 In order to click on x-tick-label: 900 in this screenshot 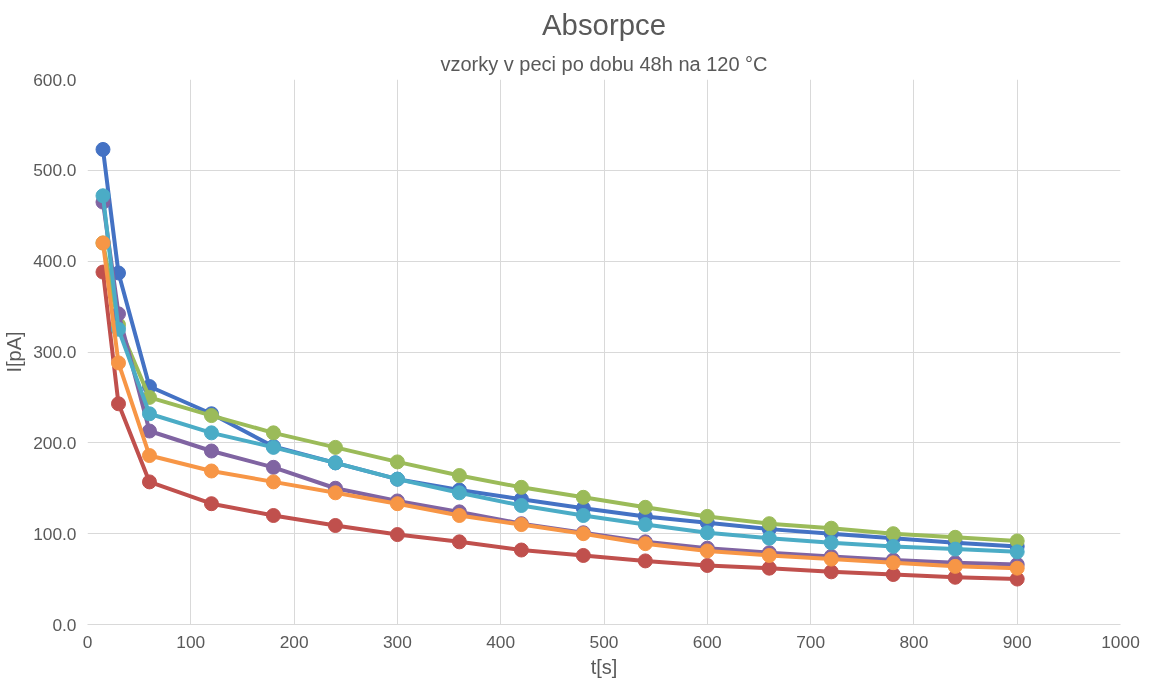, I will do `click(1017, 641)`.